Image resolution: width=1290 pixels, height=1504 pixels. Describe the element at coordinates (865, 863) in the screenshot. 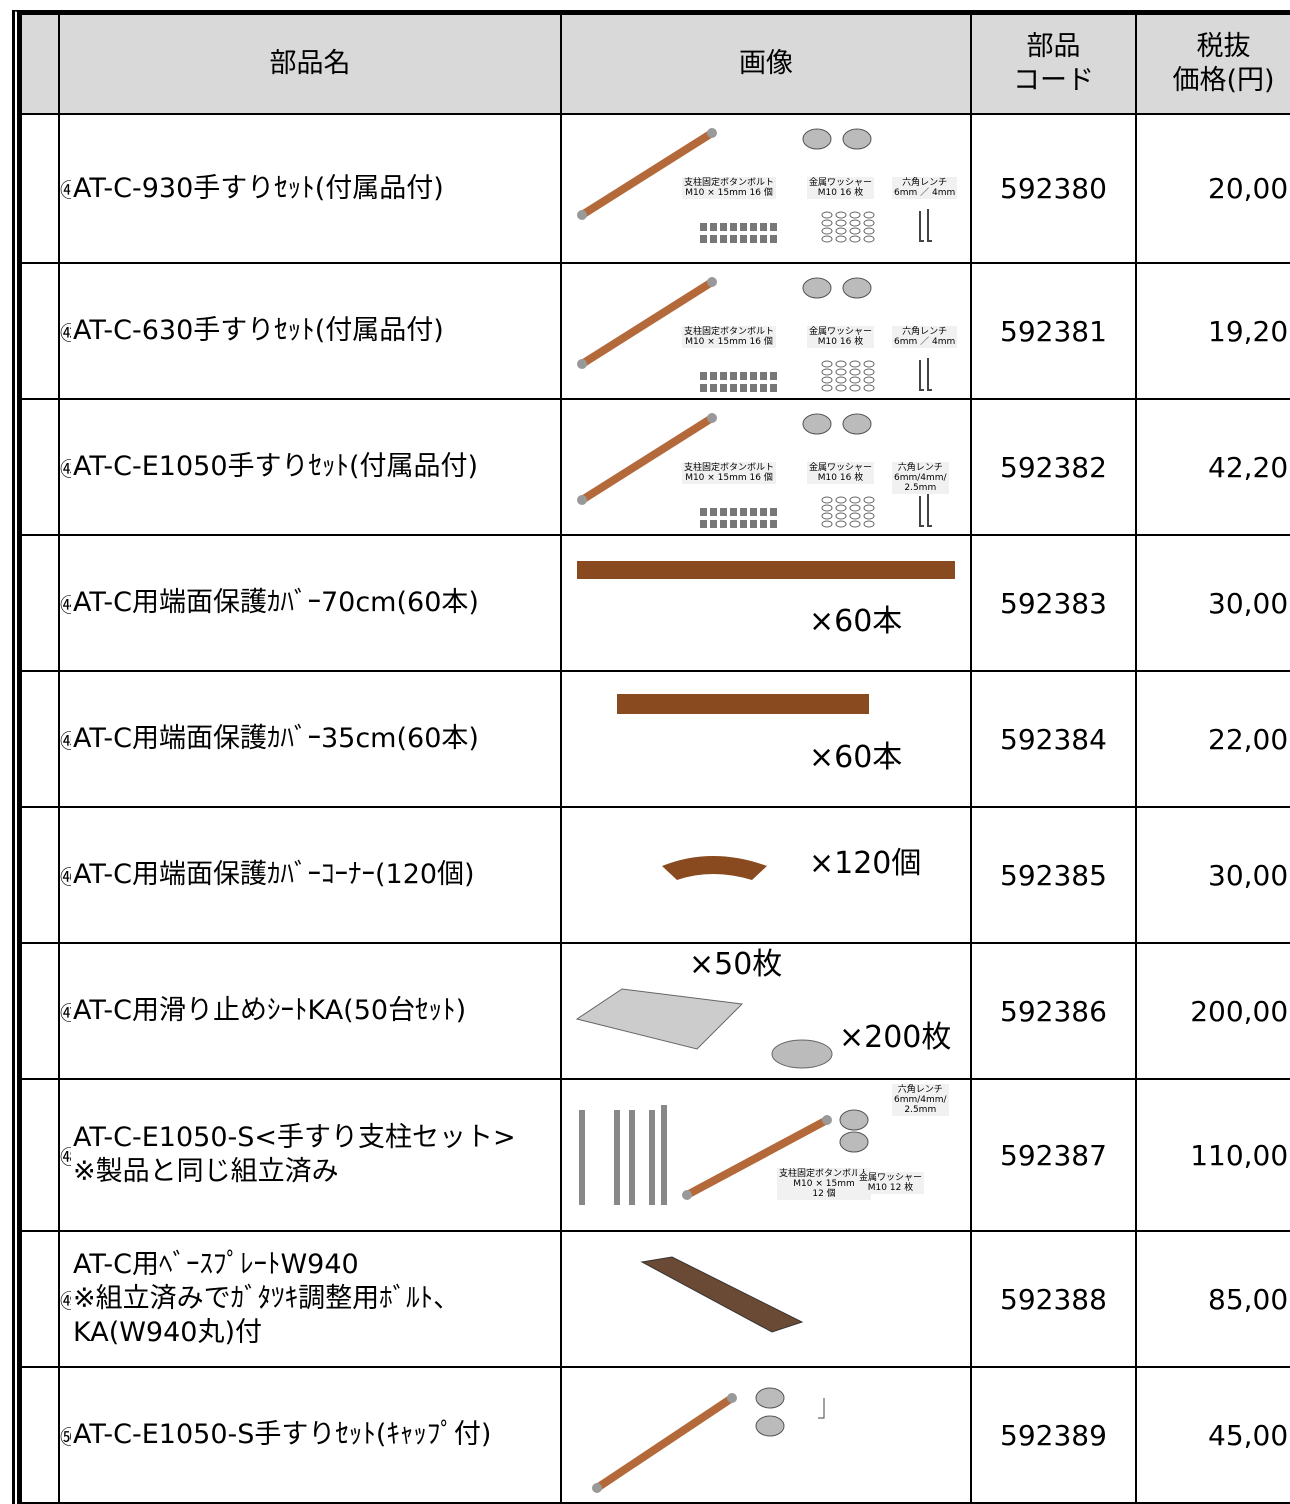

I see `image-label-line: ×120個` at that location.